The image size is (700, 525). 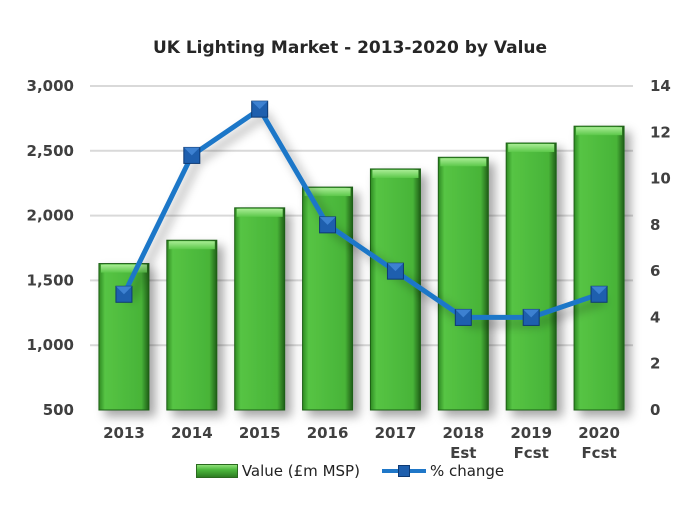 What do you see at coordinates (655, 410) in the screenshot?
I see `y-right-tick-label: 0` at bounding box center [655, 410].